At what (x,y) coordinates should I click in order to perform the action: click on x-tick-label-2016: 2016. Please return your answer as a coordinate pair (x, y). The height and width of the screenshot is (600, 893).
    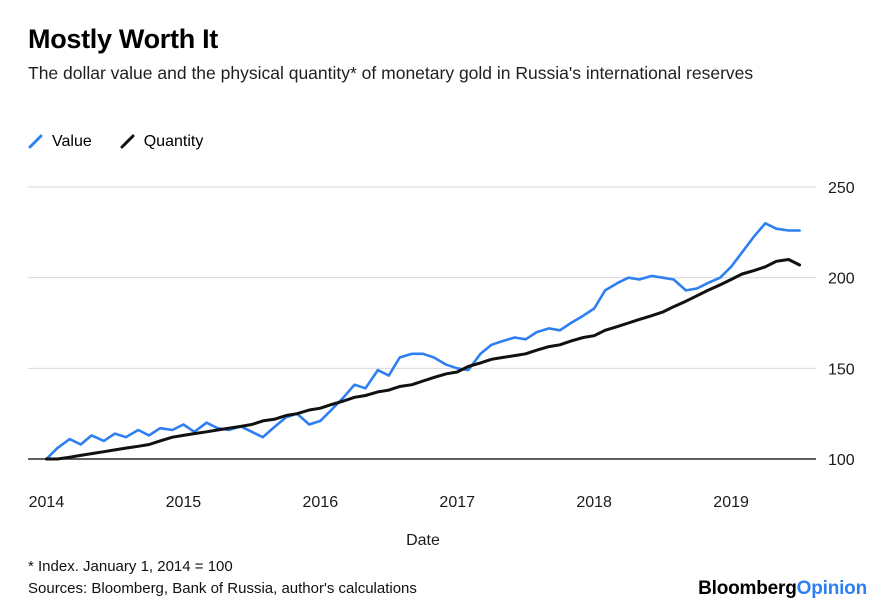
    Looking at the image, I should click on (321, 502).